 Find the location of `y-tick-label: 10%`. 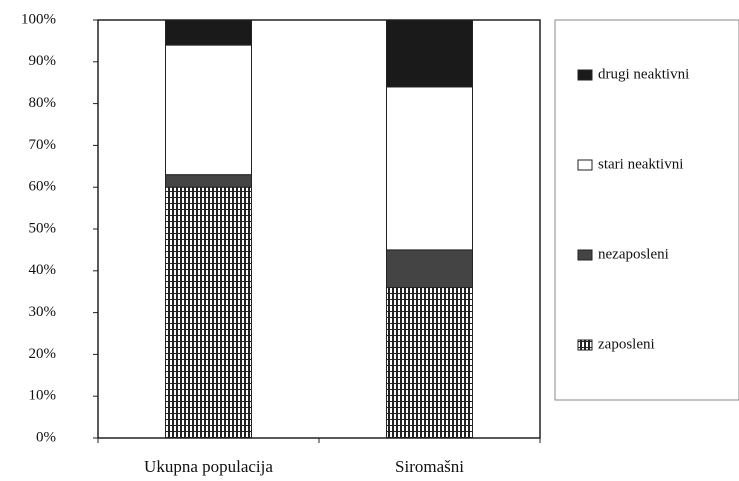

y-tick-label: 10% is located at coordinates (43, 396).